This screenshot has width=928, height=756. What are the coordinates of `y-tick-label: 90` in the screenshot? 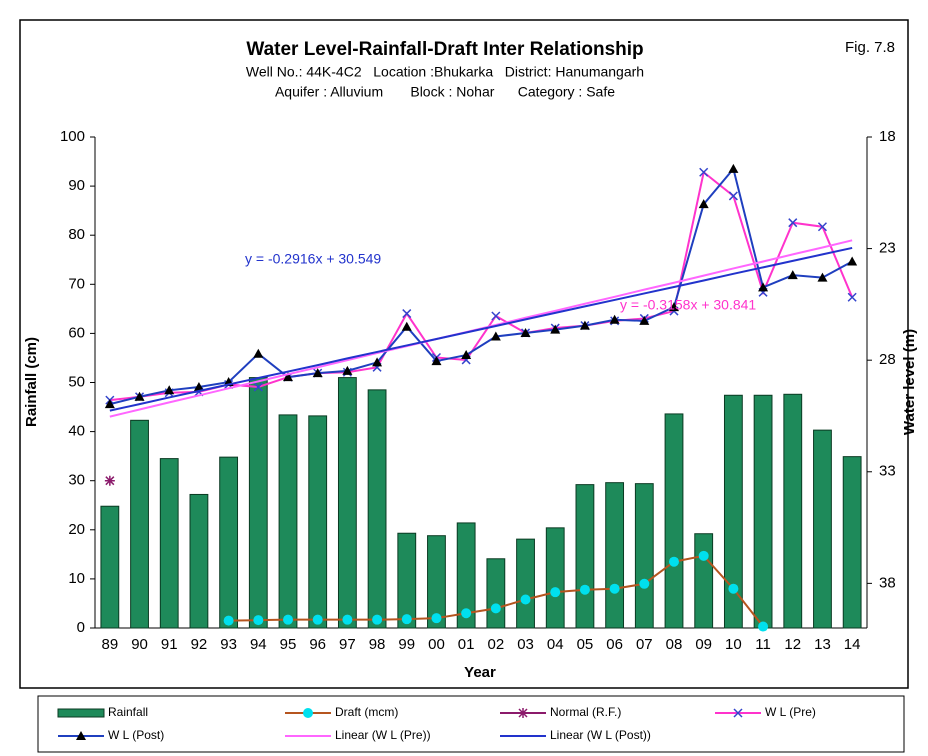 It's located at (76, 185).